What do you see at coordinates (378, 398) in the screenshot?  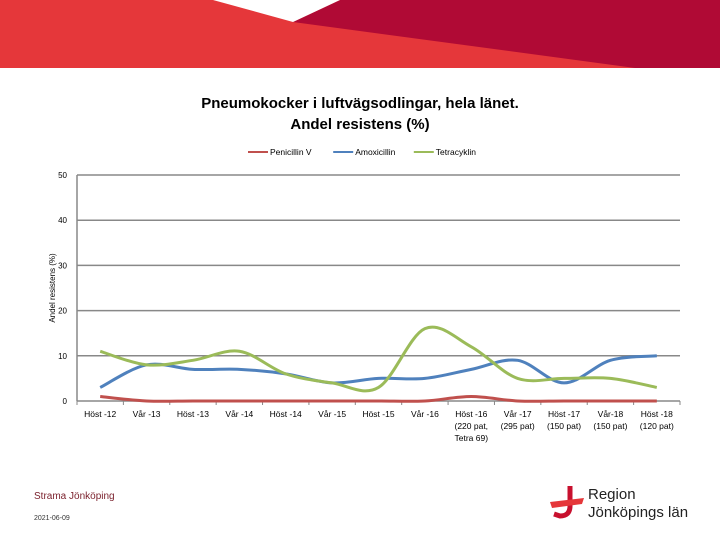 I see `series-line-penicillin-v` at bounding box center [378, 398].